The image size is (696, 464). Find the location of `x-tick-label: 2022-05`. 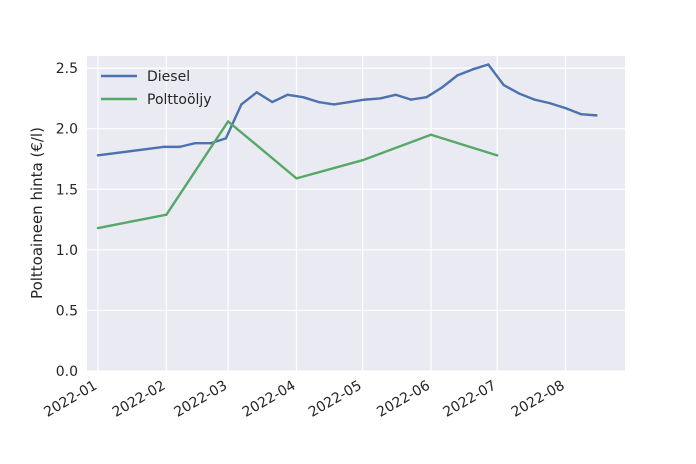

x-tick-label: 2022-05 is located at coordinates (335, 399).